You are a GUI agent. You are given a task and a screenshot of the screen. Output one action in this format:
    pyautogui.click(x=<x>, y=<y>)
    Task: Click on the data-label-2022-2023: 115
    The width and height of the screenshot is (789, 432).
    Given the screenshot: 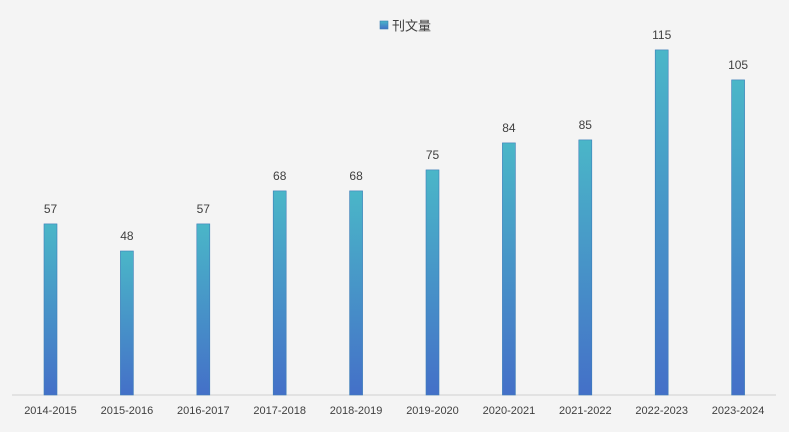 What is the action you would take?
    pyautogui.click(x=661, y=35)
    